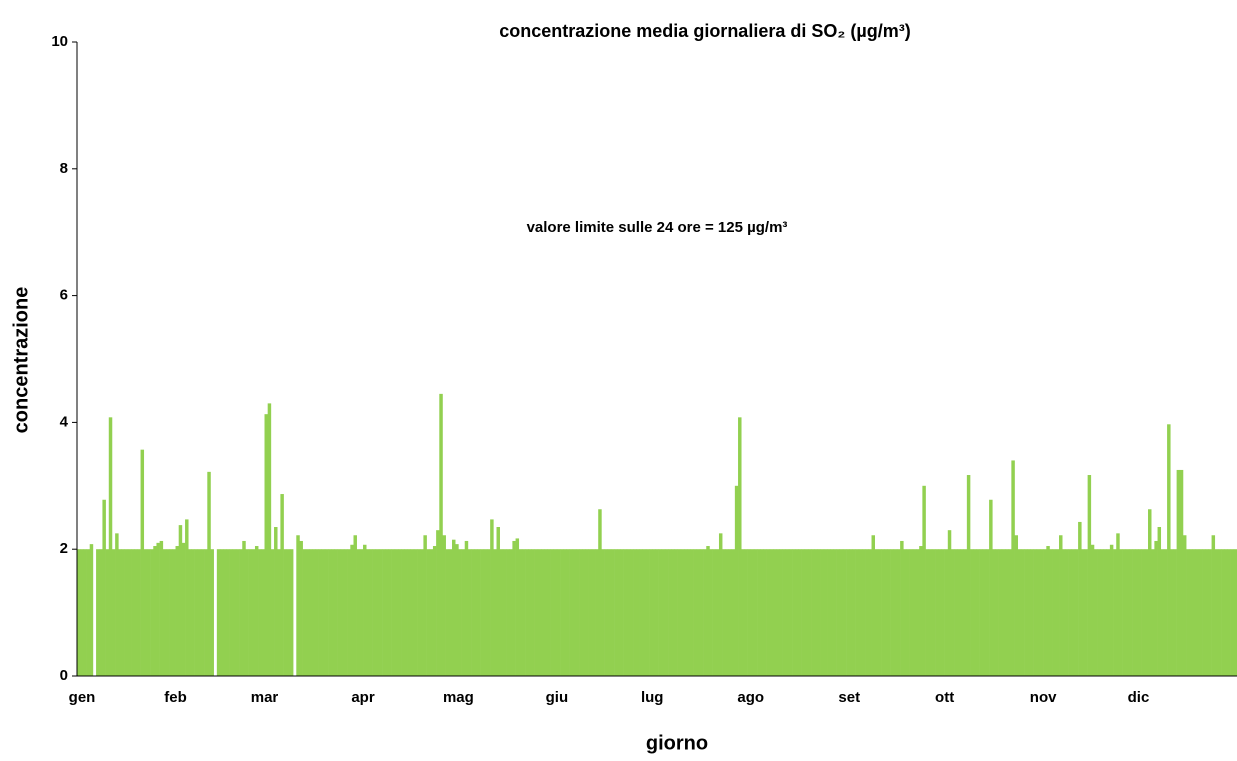 The height and width of the screenshot is (761, 1237). What do you see at coordinates (59, 41) in the screenshot?
I see `y-tick-label: 10` at bounding box center [59, 41].